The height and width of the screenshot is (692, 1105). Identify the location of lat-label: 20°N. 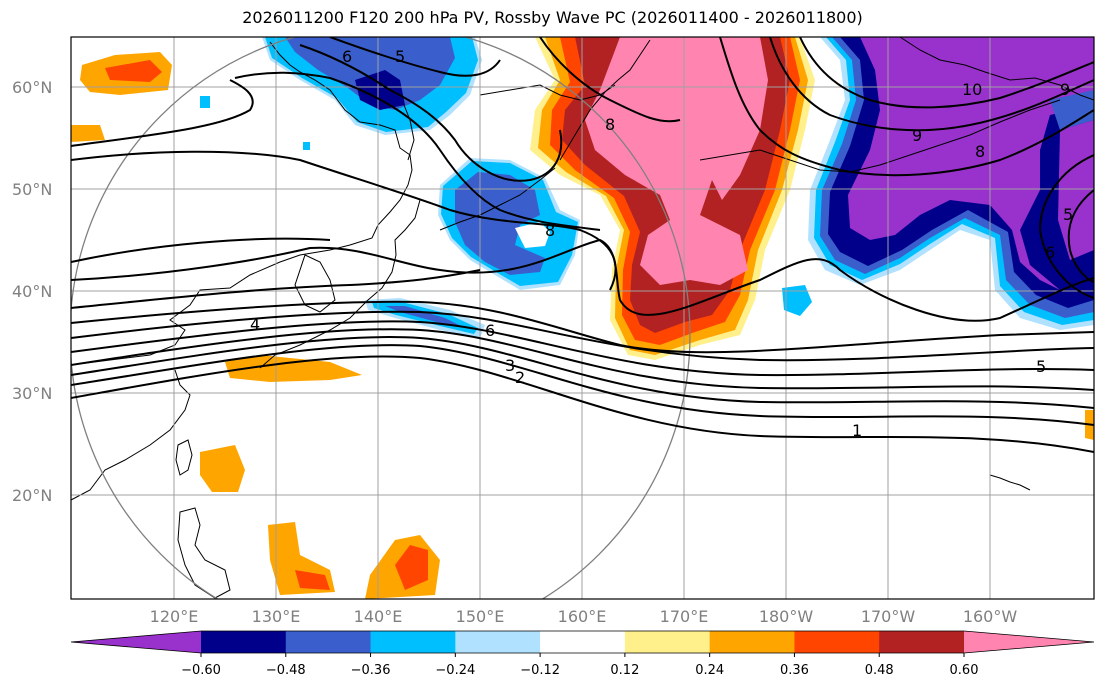
(32, 495).